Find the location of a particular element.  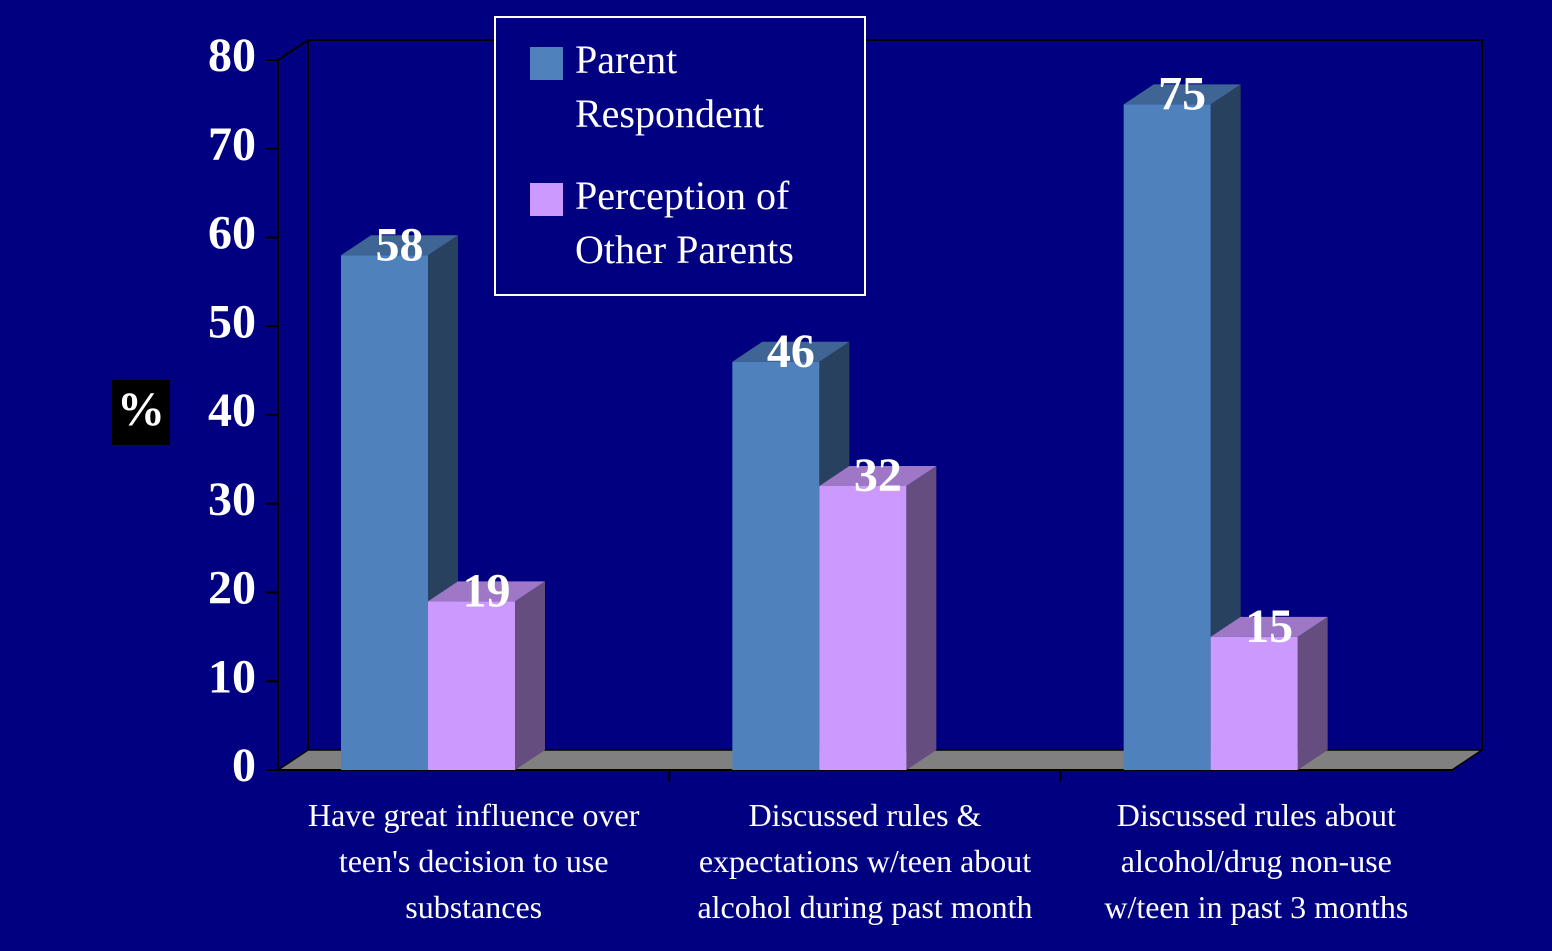

data-label: 46 is located at coordinates (791, 351).